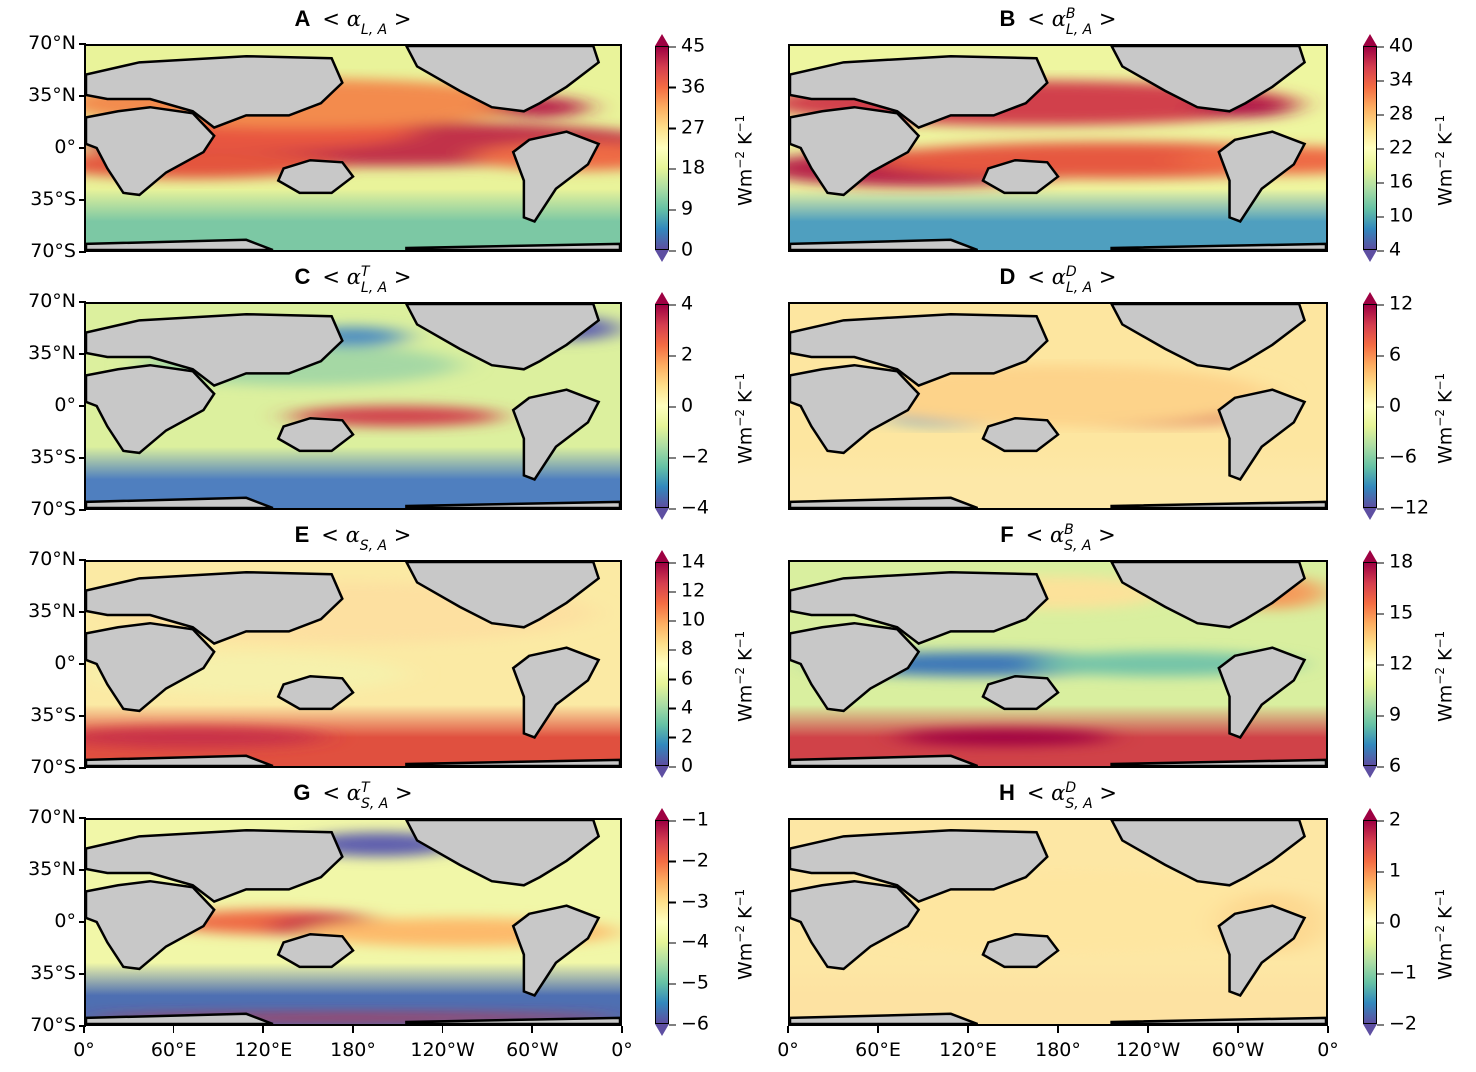  Describe the element at coordinates (1395, 80) in the screenshot. I see `colorbar-tick-label: 34` at that location.